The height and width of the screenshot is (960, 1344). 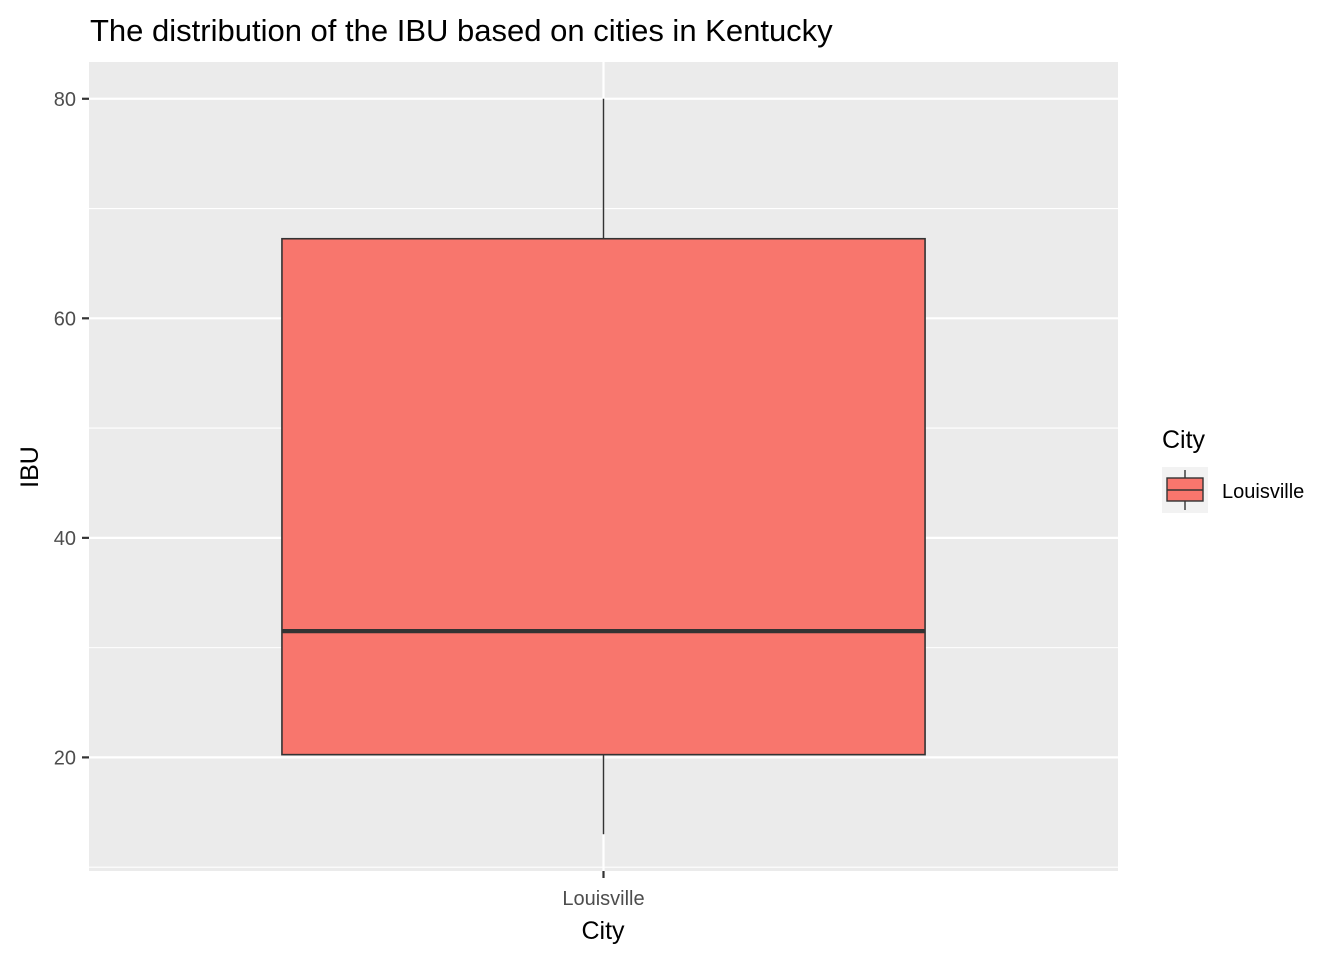 I want to click on y-axis: 20 40 60 80, so click(x=71, y=429).